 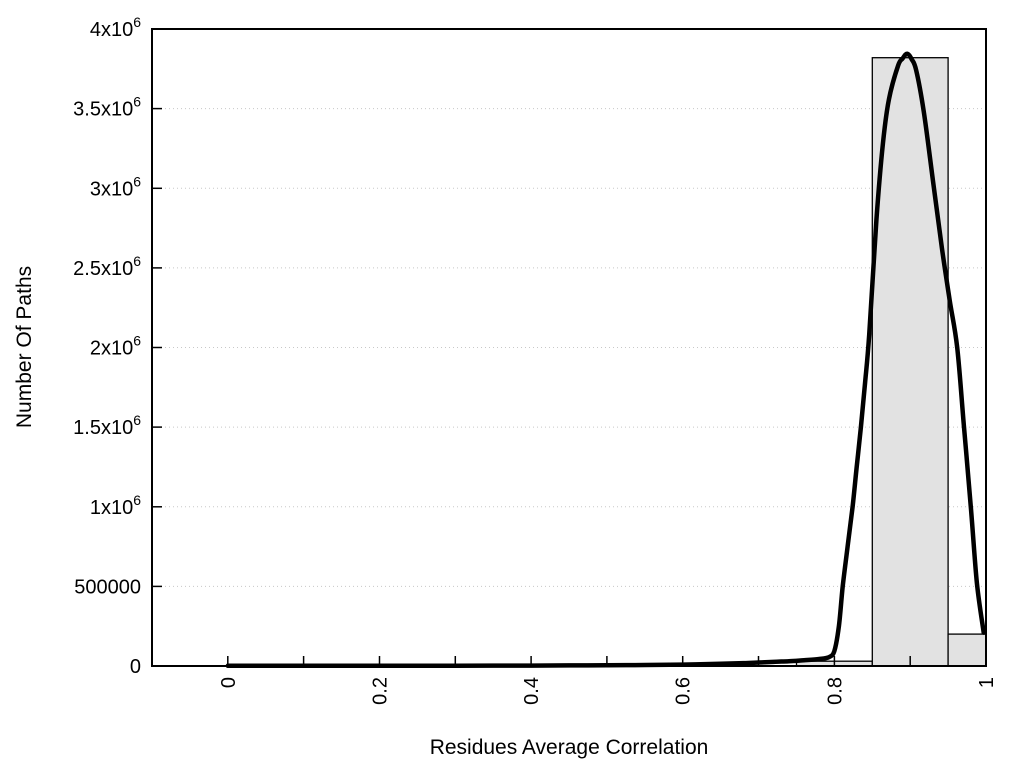 I want to click on y-tick-label: 3.5x10⁶, so click(x=107, y=107).